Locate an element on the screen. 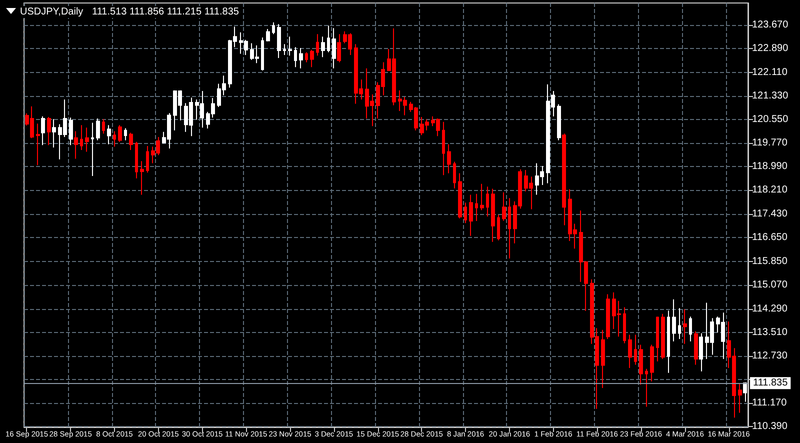  y-tick-label: 117.430 is located at coordinates (770, 214).